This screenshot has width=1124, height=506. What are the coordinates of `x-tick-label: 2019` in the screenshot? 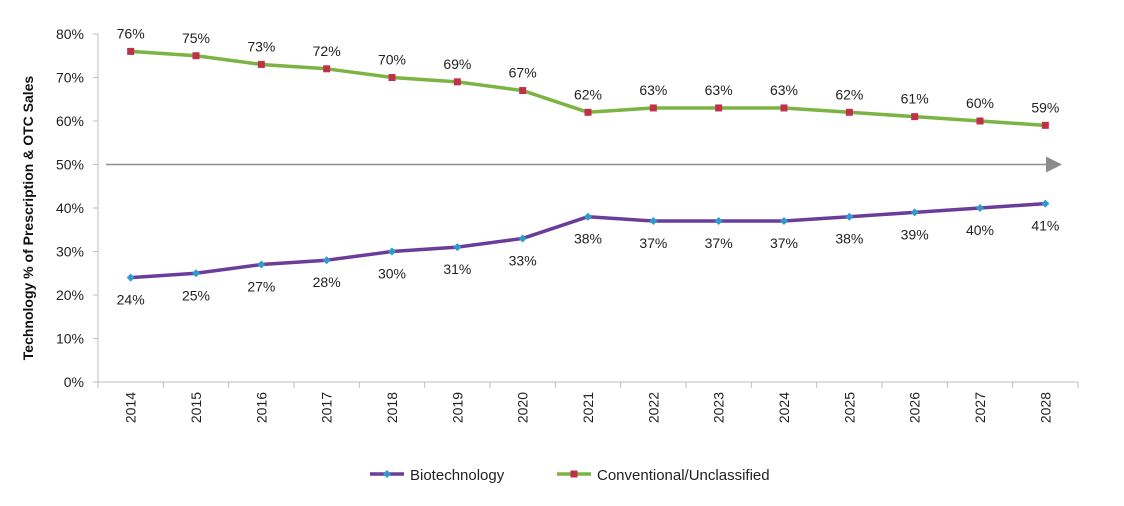 It's located at (457, 407).